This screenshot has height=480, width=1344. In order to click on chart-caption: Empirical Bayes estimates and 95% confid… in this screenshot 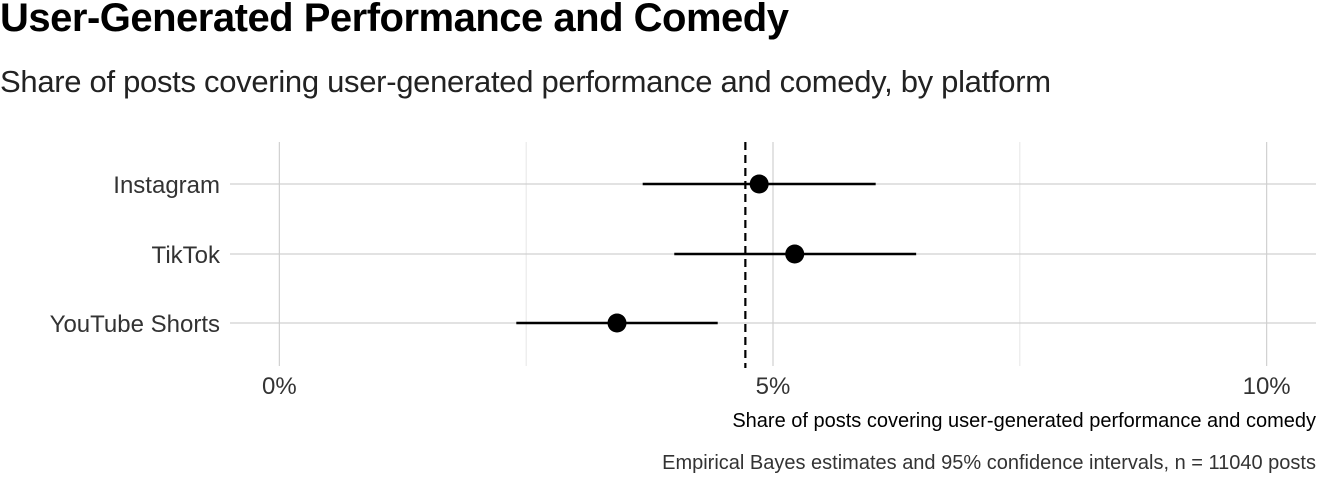, I will do `click(989, 463)`.